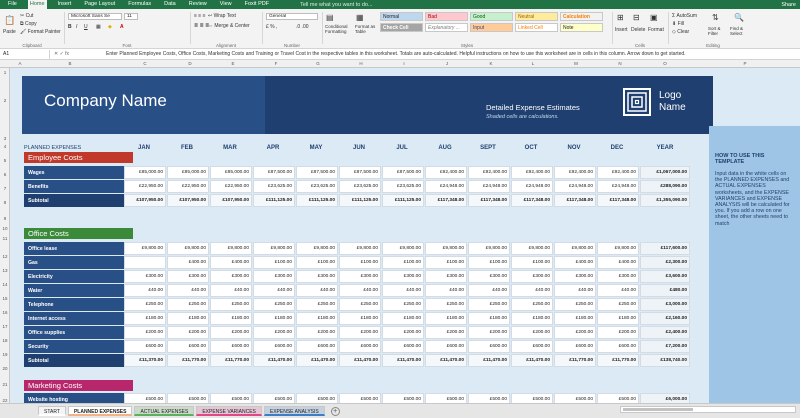  I want to click on office-row-label: Office lease, so click(78, 248).